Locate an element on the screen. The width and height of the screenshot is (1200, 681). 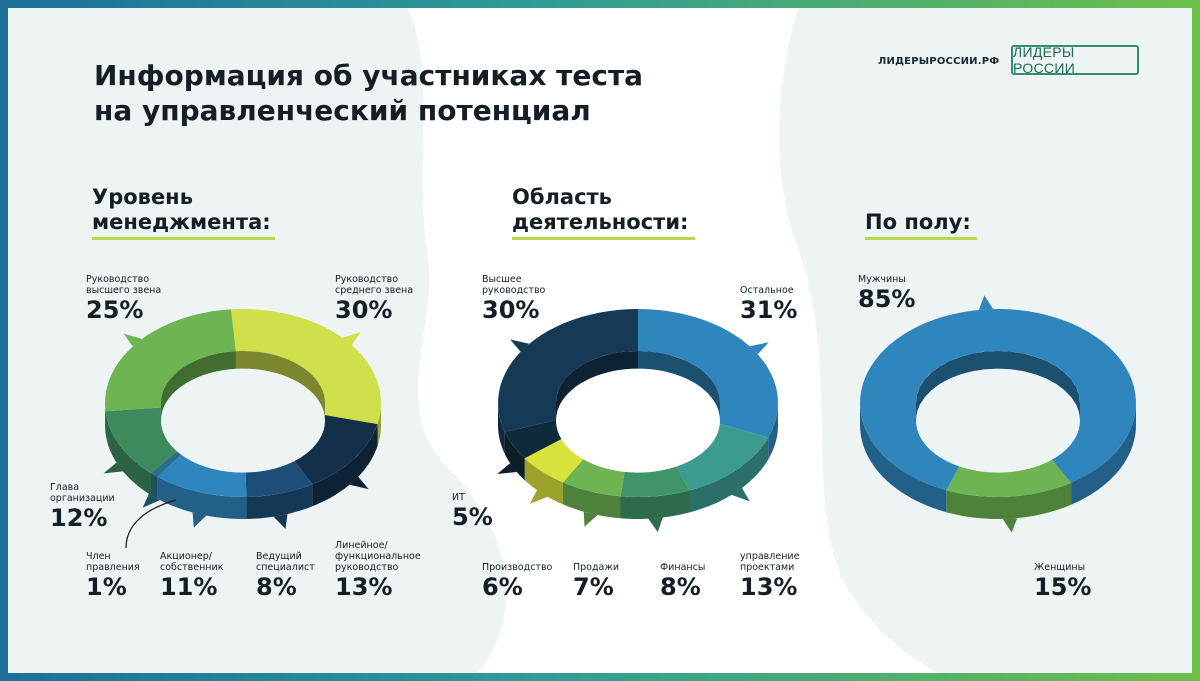
label-middle-management: Руководство среднего звена 30% is located at coordinates (374, 299).